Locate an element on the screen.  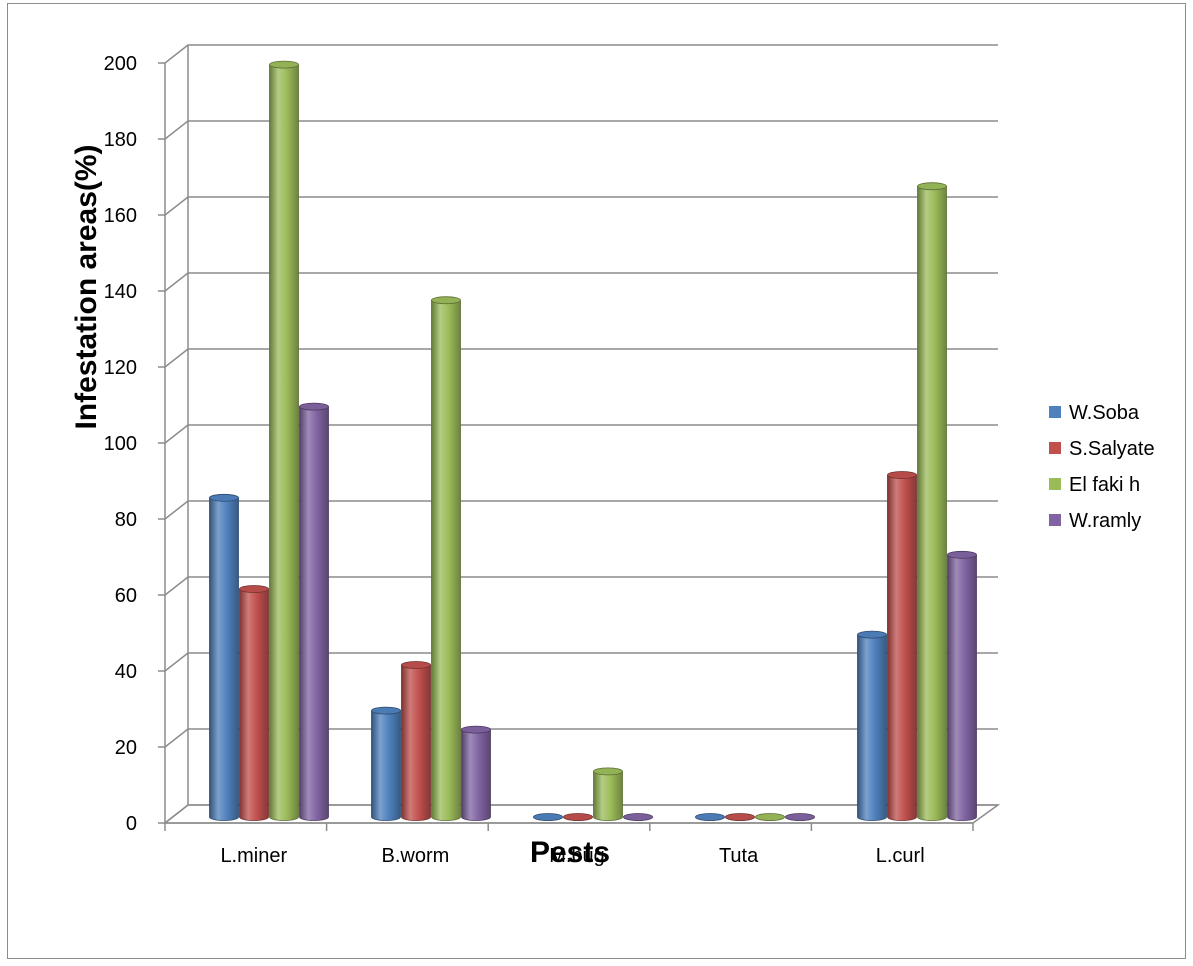
x-tick-label: M.bug is located at coordinates (577, 856).